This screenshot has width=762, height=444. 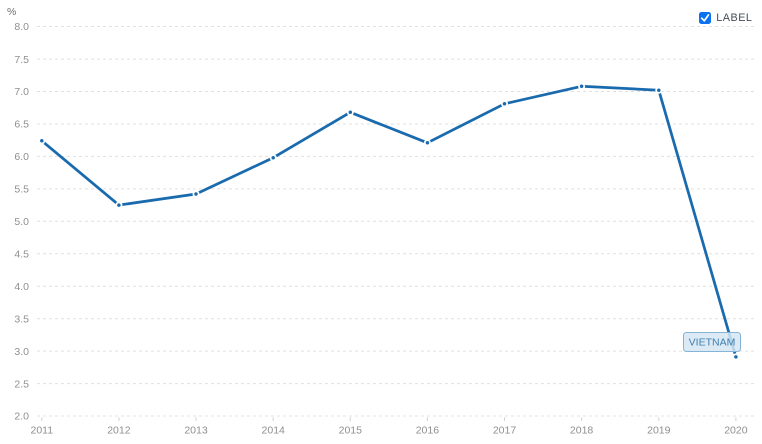 I want to click on svg-text: 2014, so click(x=274, y=431).